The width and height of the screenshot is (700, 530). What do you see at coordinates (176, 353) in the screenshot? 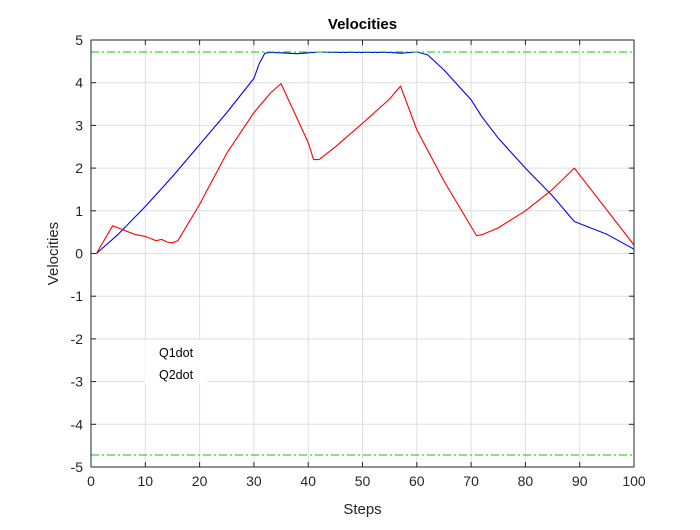
I see `legend-entry-q1dot: Q1dot` at bounding box center [176, 353].